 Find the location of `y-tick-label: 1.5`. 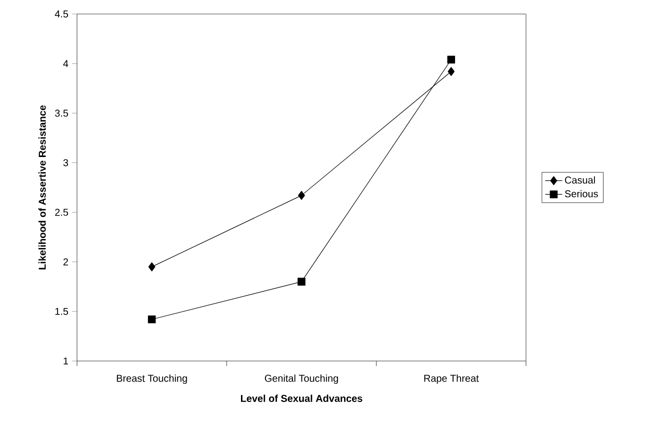

y-tick-label: 1.5 is located at coordinates (61, 311).